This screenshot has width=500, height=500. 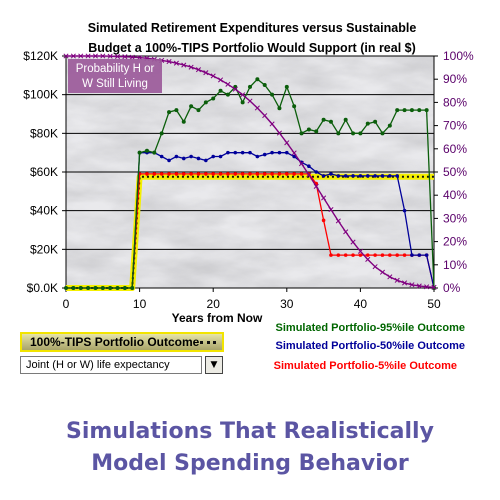 I want to click on chevron-down-icon: ▼, so click(x=214, y=365).